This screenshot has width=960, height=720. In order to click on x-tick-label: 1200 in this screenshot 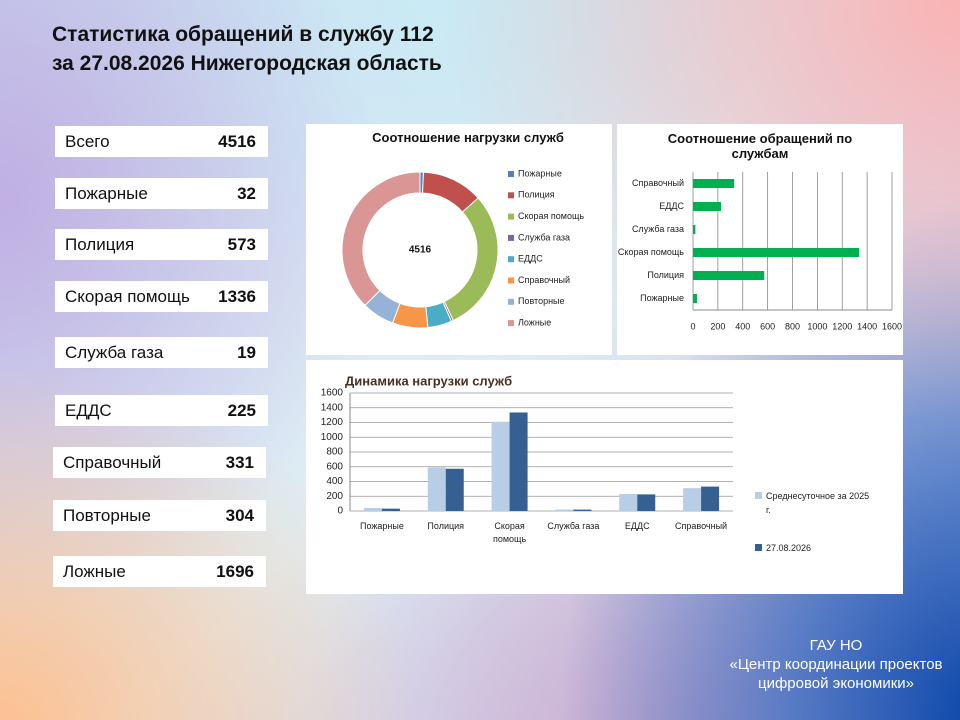, I will do `click(842, 326)`.